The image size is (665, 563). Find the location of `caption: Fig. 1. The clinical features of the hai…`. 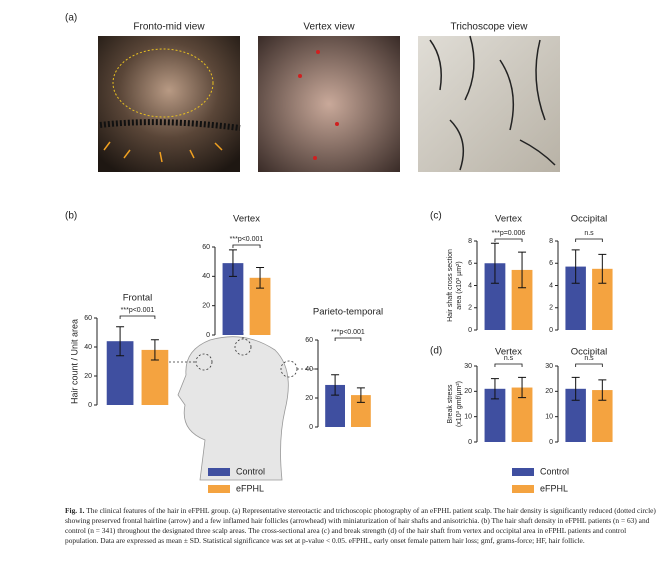

caption: Fig. 1. The clinical features of the hai… is located at coordinates (362, 526).